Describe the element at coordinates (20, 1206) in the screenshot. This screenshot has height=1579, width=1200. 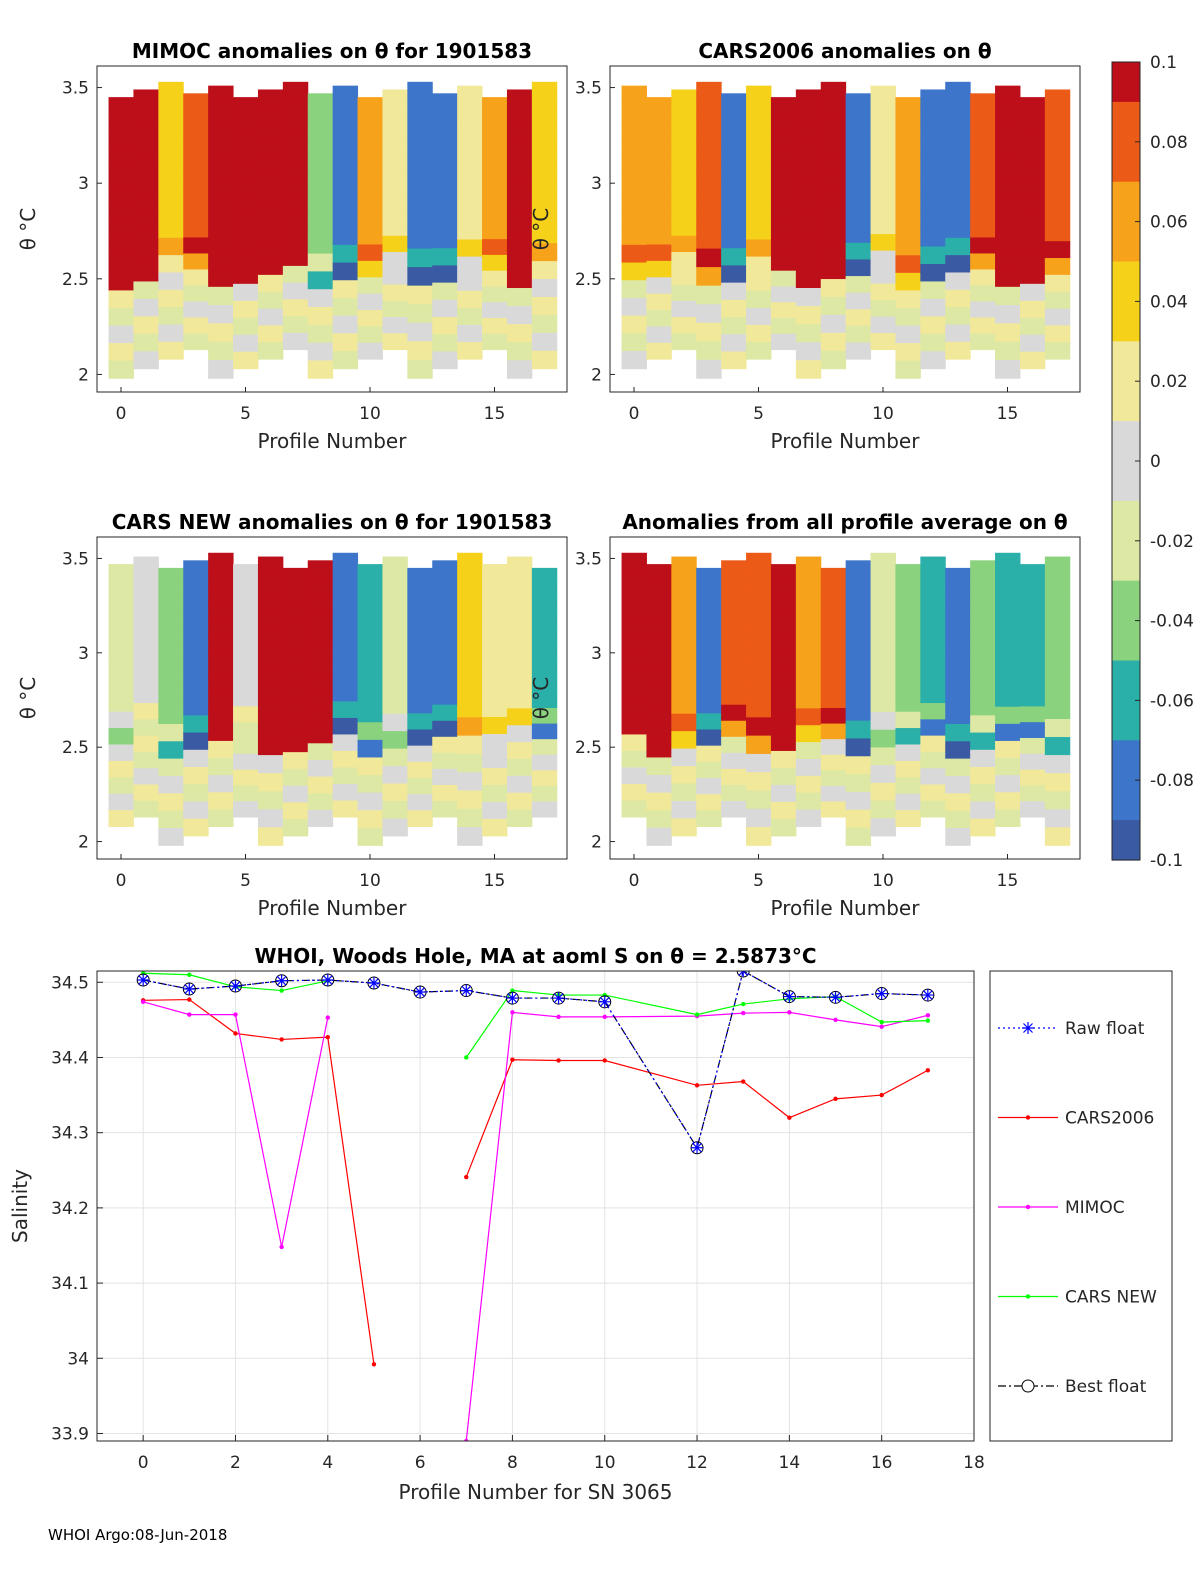
I see `y-axis-label: Salinity` at that location.